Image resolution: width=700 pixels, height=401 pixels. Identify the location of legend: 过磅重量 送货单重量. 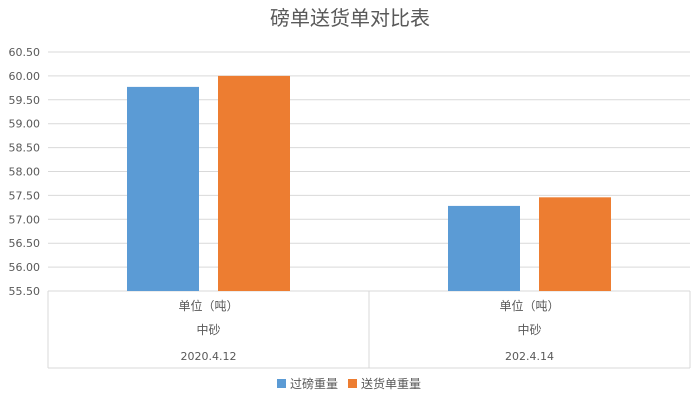
(349, 383).